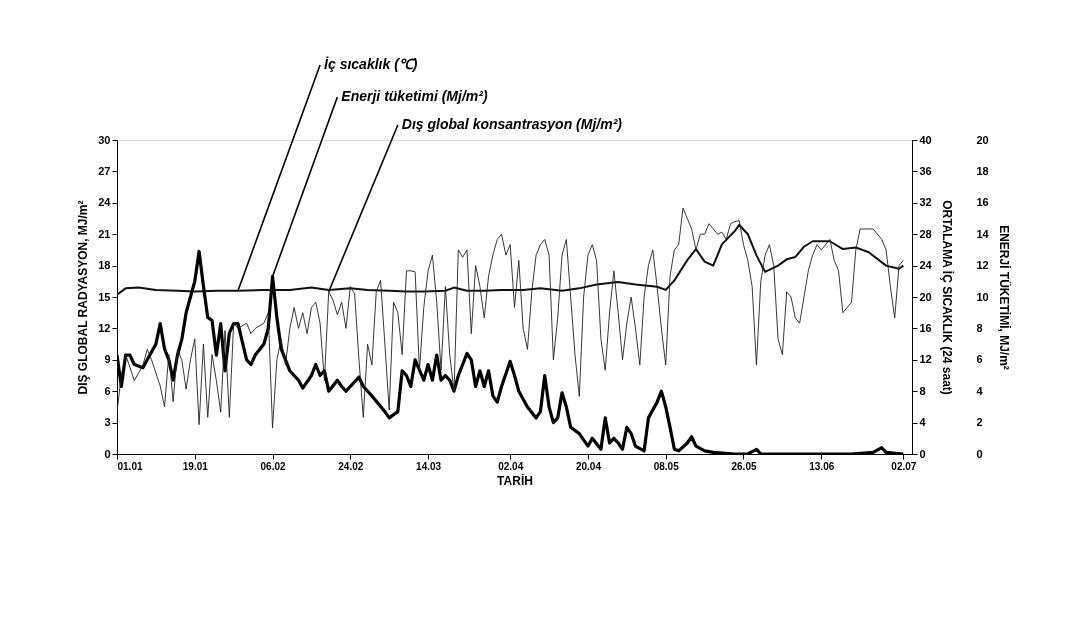  What do you see at coordinates (588, 466) in the screenshot?
I see `x-tick-label: 20.04` at bounding box center [588, 466].